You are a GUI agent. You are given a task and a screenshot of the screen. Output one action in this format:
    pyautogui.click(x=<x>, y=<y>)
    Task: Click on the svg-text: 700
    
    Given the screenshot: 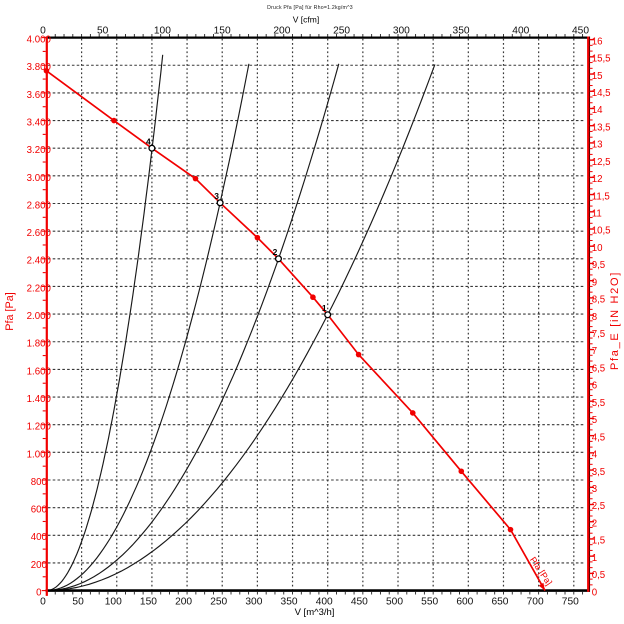 What is the action you would take?
    pyautogui.click(x=535, y=602)
    